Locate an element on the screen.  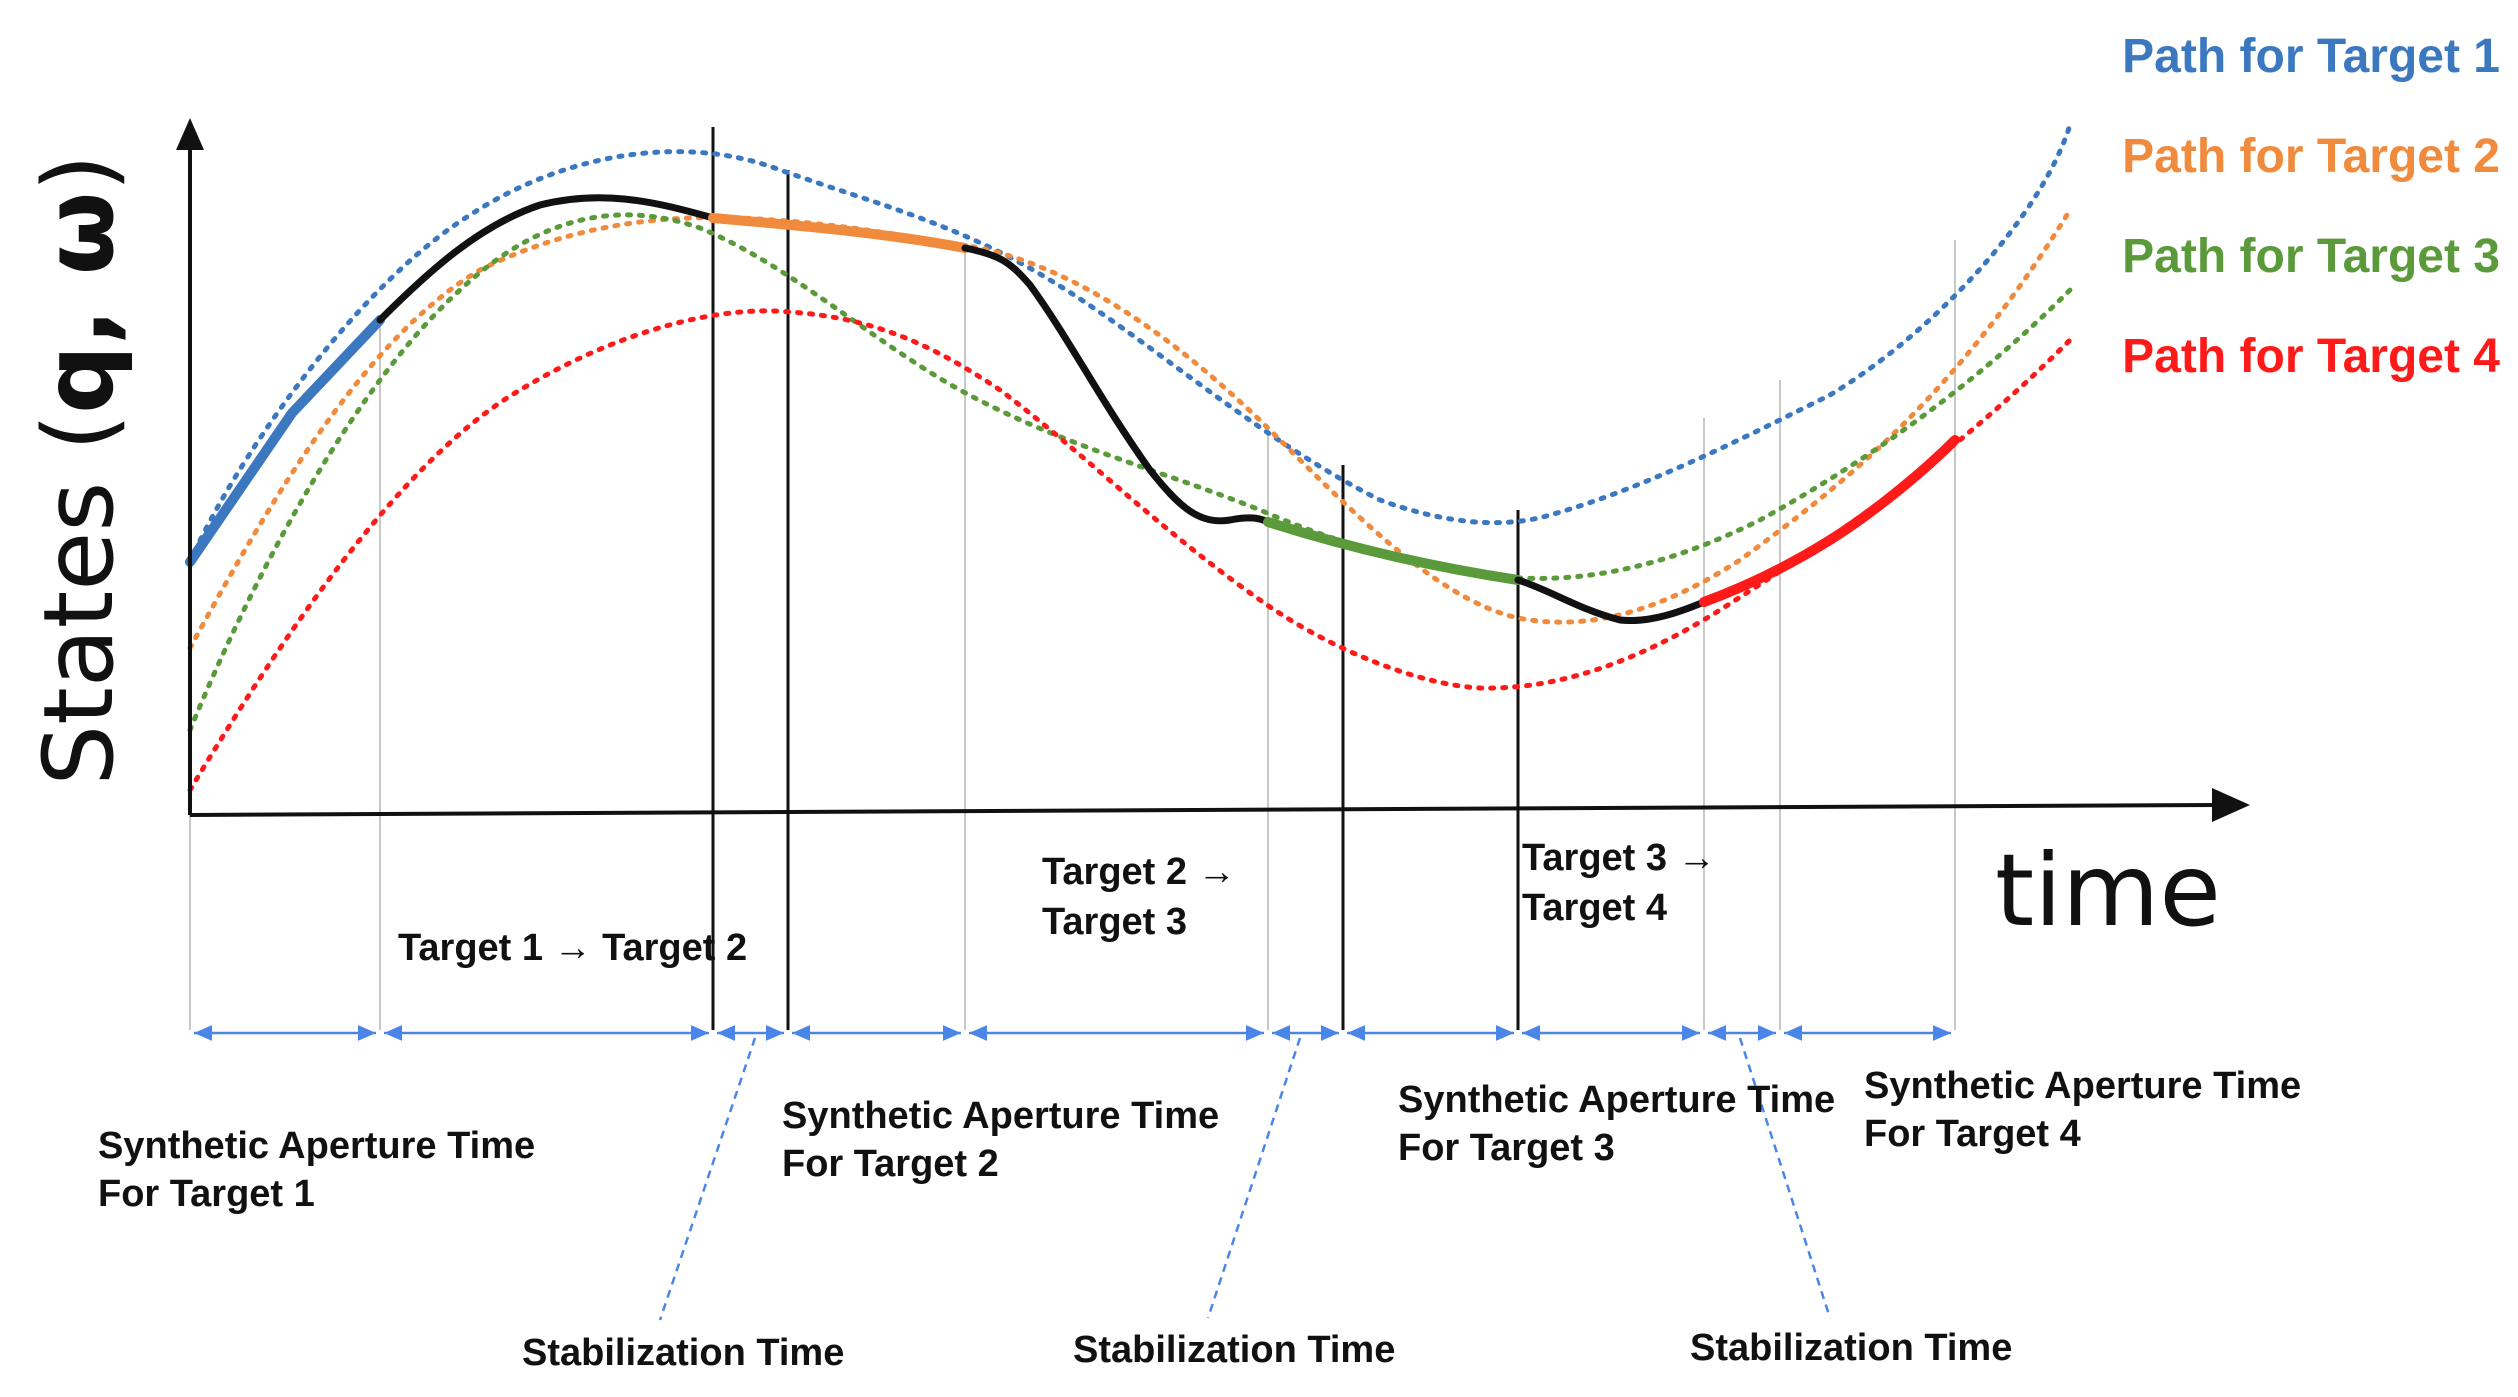
y-axis-label: States (q, ω) is located at coordinates (79, 470).